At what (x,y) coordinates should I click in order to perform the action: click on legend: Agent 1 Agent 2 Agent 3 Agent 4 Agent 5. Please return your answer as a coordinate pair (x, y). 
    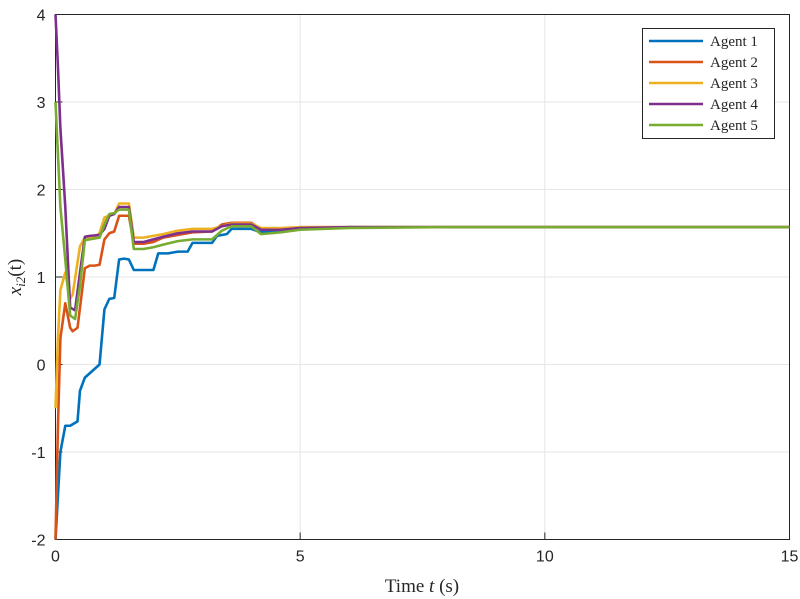
    Looking at the image, I should click on (708, 83).